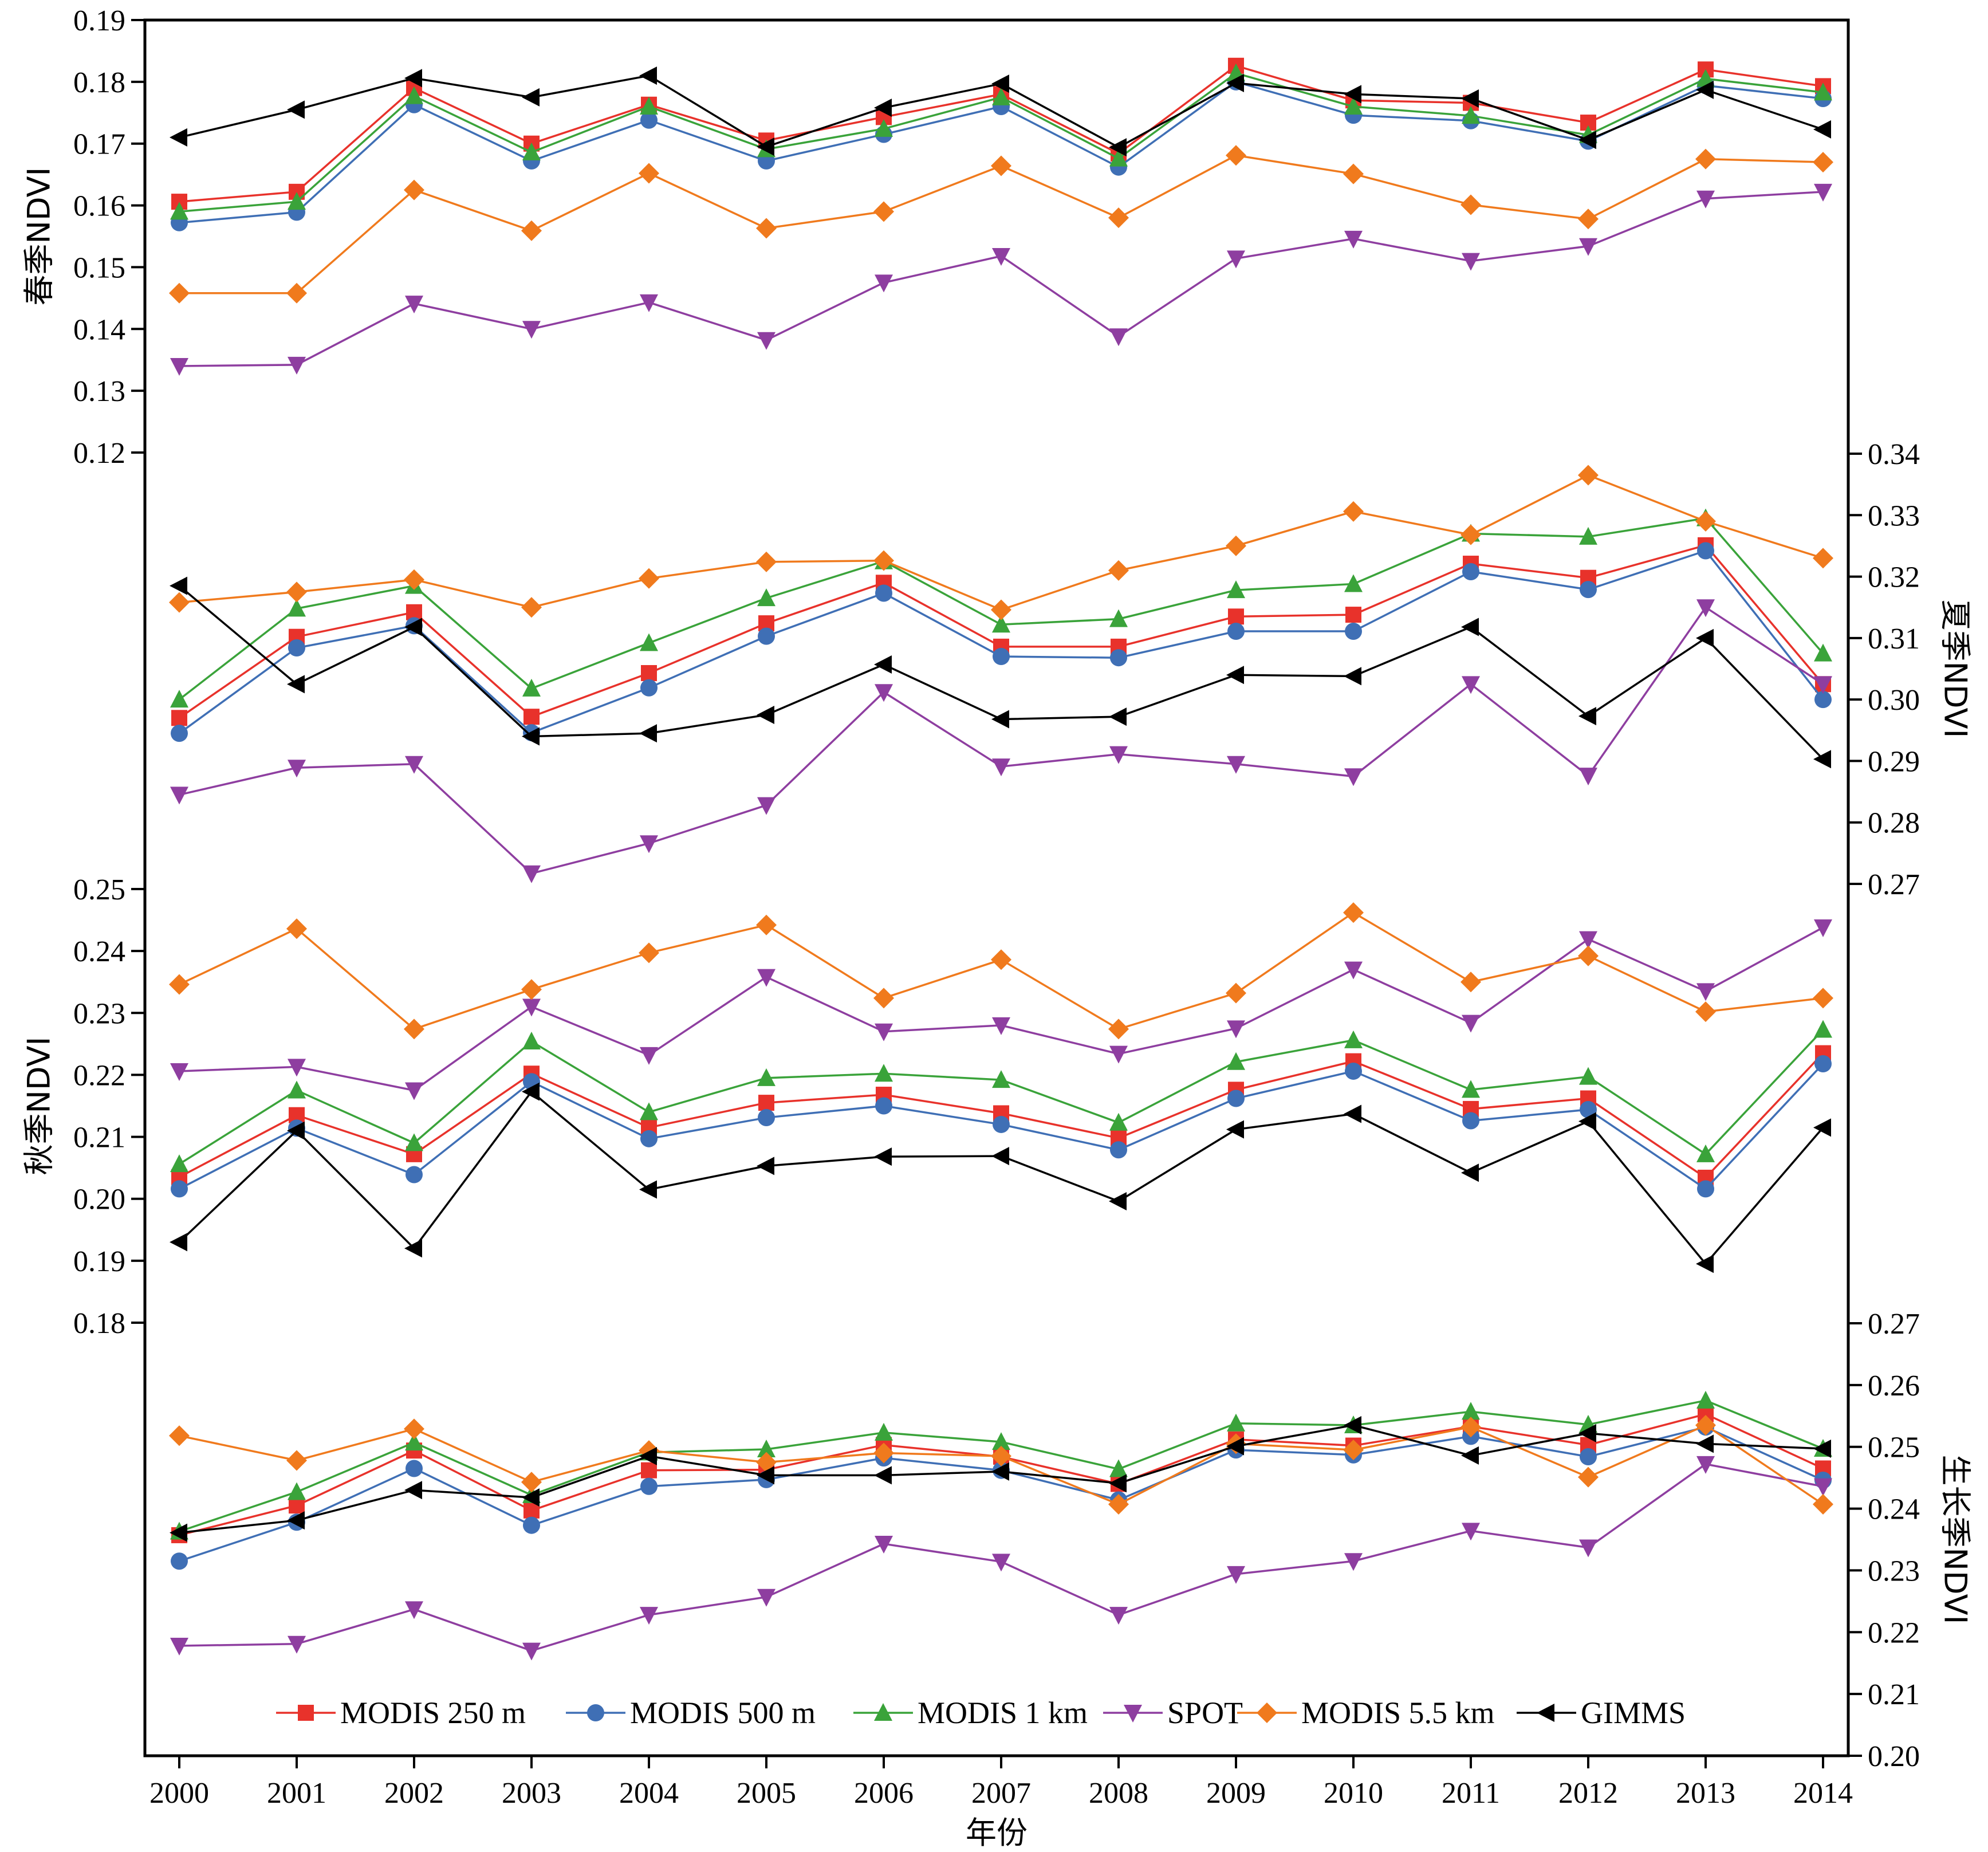  I want to click on y-axis-title: 生长季NDVI, so click(1955, 1540).